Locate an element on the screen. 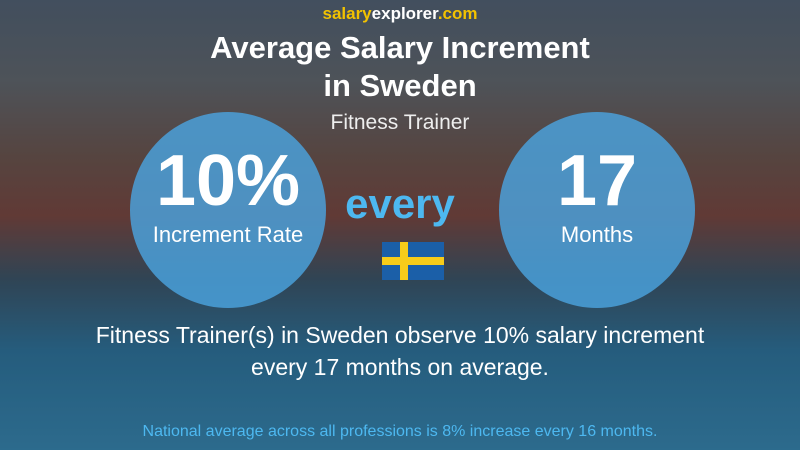  flag-cross is located at coordinates (413, 261).